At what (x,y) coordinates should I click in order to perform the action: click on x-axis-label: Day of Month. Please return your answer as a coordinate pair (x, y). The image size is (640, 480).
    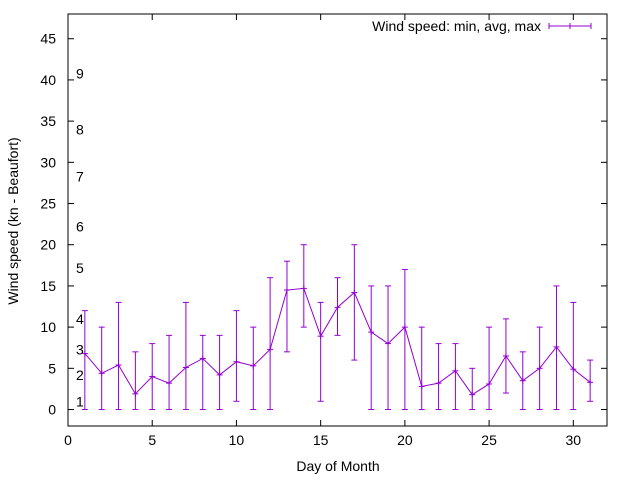
    Looking at the image, I should click on (337, 466).